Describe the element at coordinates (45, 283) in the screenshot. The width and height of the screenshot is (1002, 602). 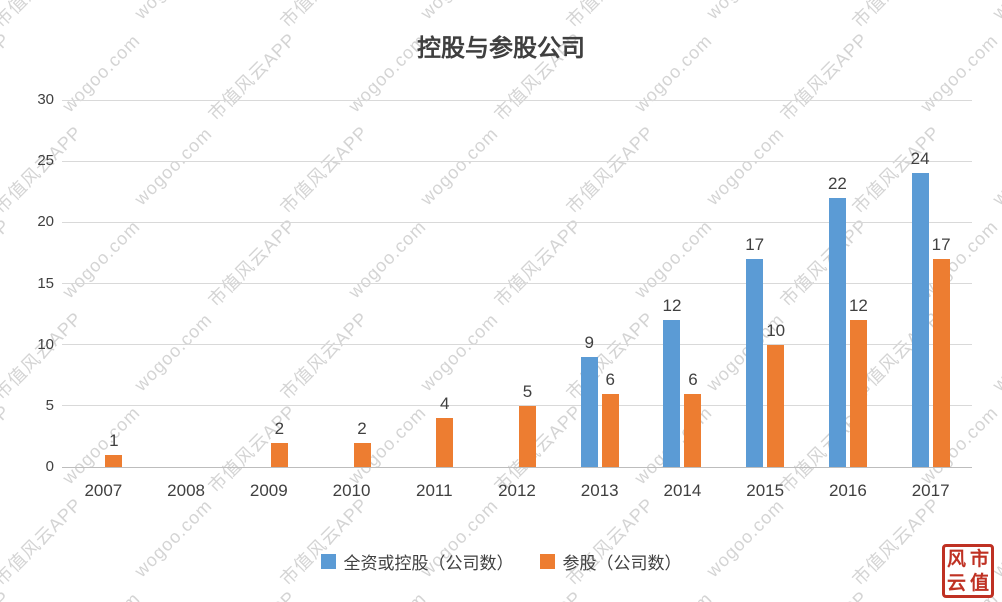
I see `y-tick-label: 15` at that location.